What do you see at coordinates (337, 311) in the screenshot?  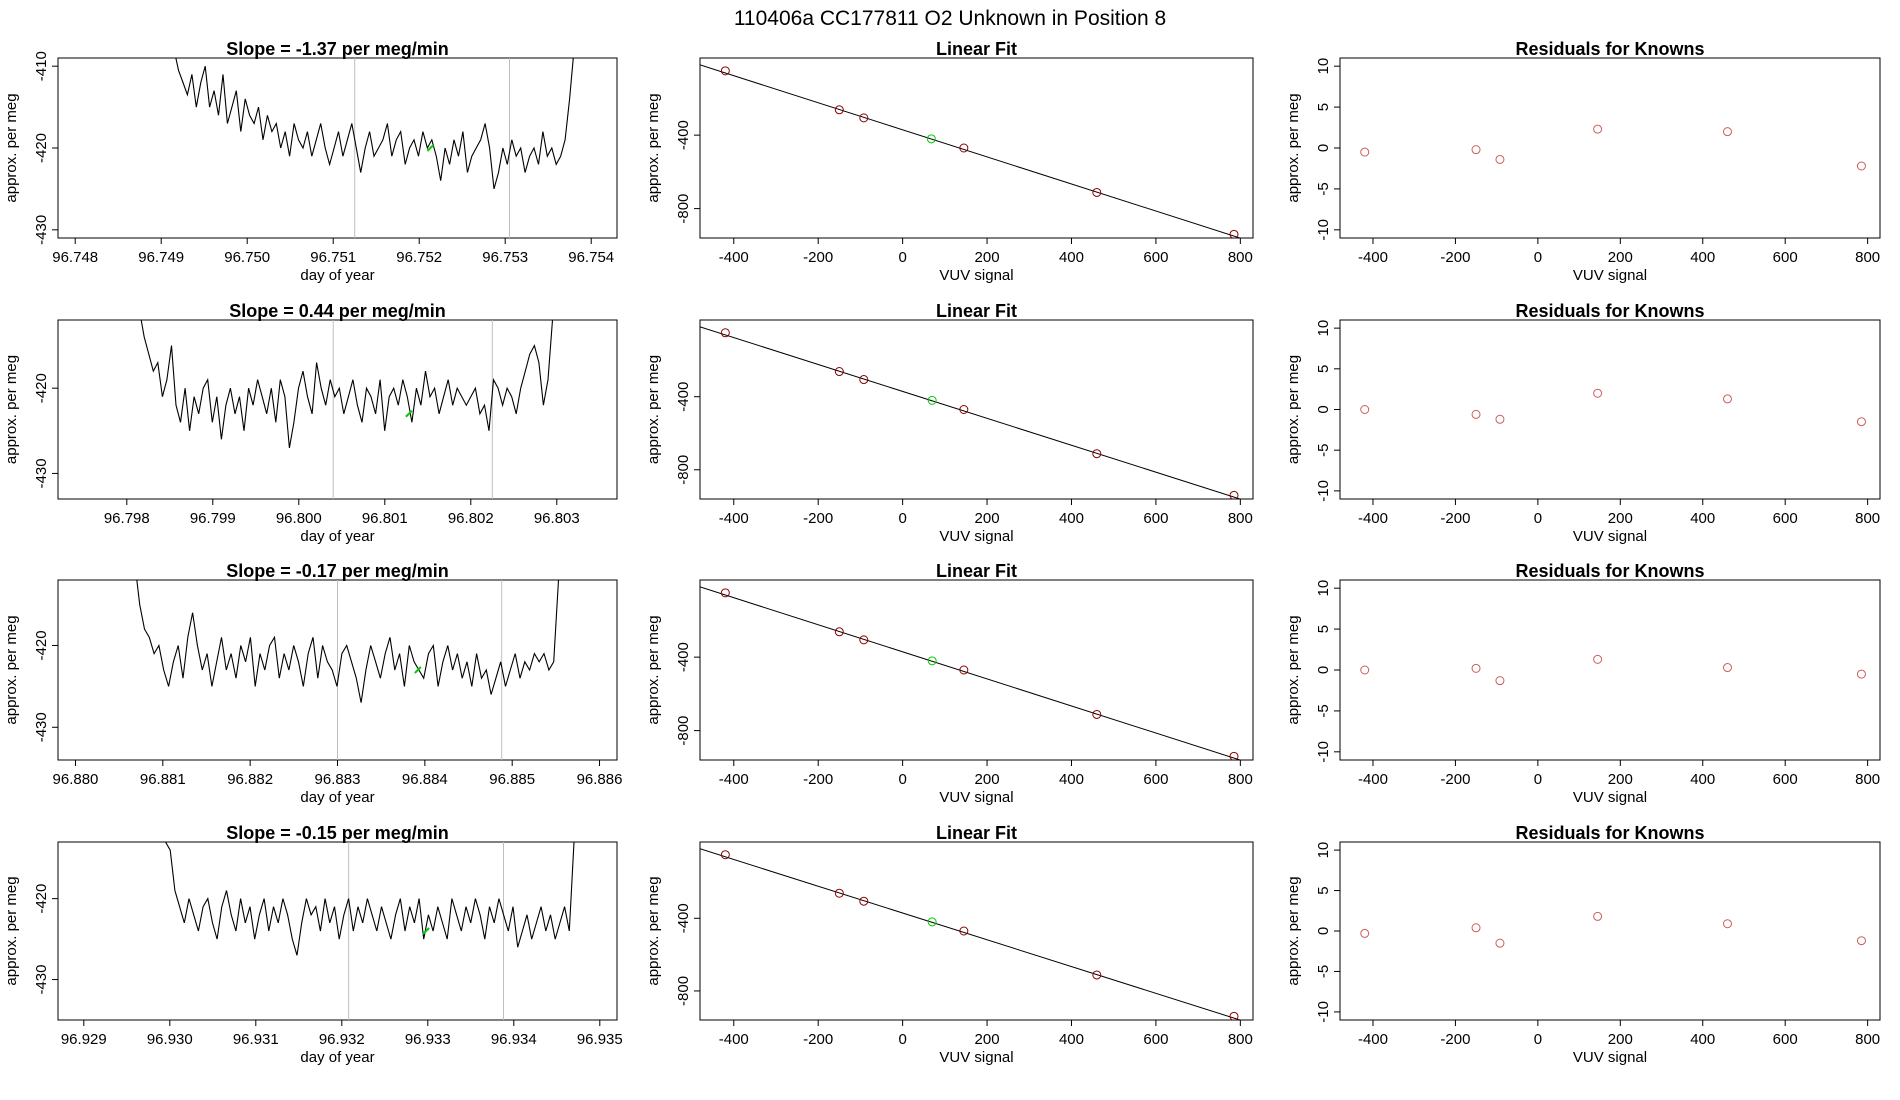 I see `panel-title: Slope = 0.44 per meg/min` at bounding box center [337, 311].